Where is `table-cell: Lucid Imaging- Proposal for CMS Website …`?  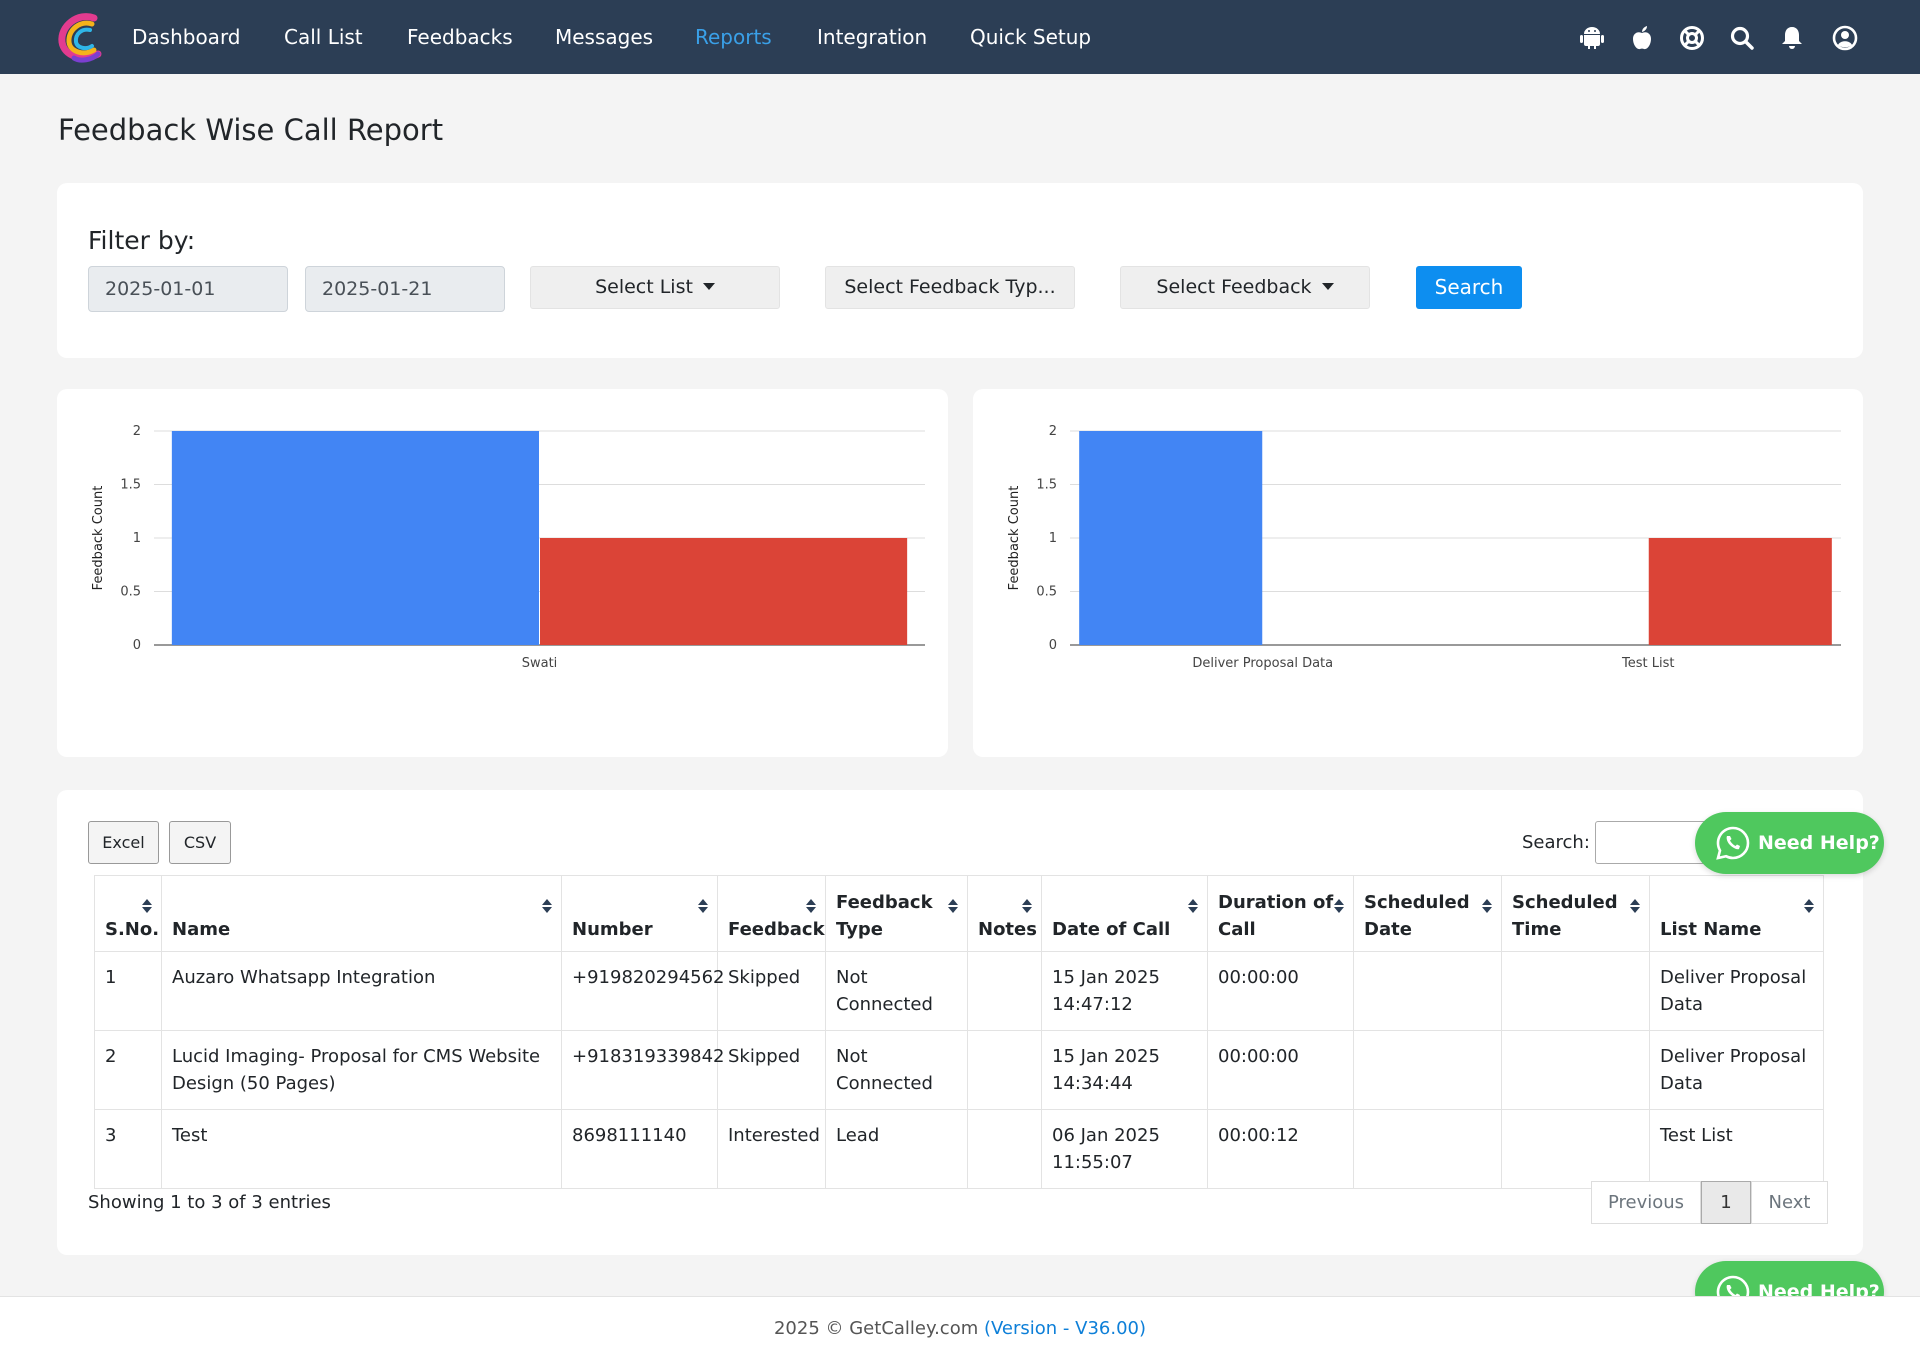
table-cell: Lucid Imaging- Proposal for CMS Website … is located at coordinates (361, 1070).